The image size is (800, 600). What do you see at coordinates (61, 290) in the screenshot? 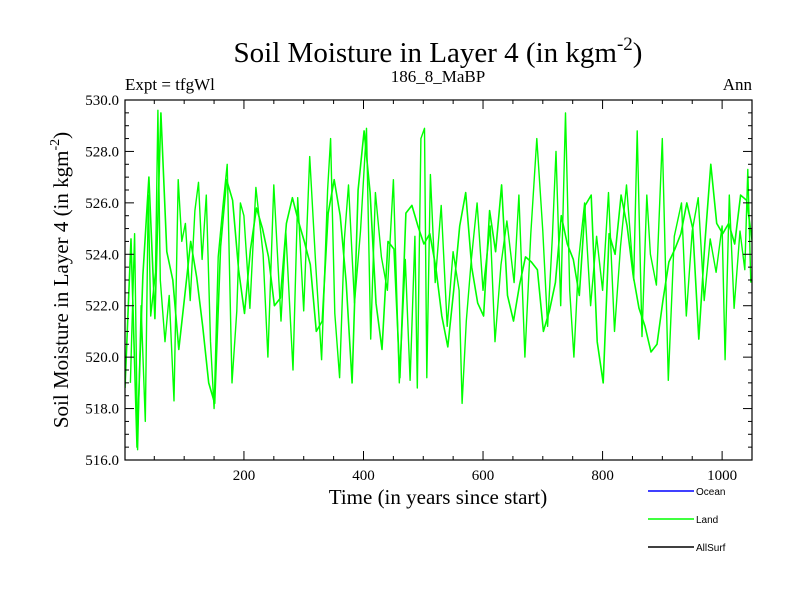
I see `y-axis-label-main: Soil Moisture in Layer 4 (in kgm` at bounding box center [61, 290].